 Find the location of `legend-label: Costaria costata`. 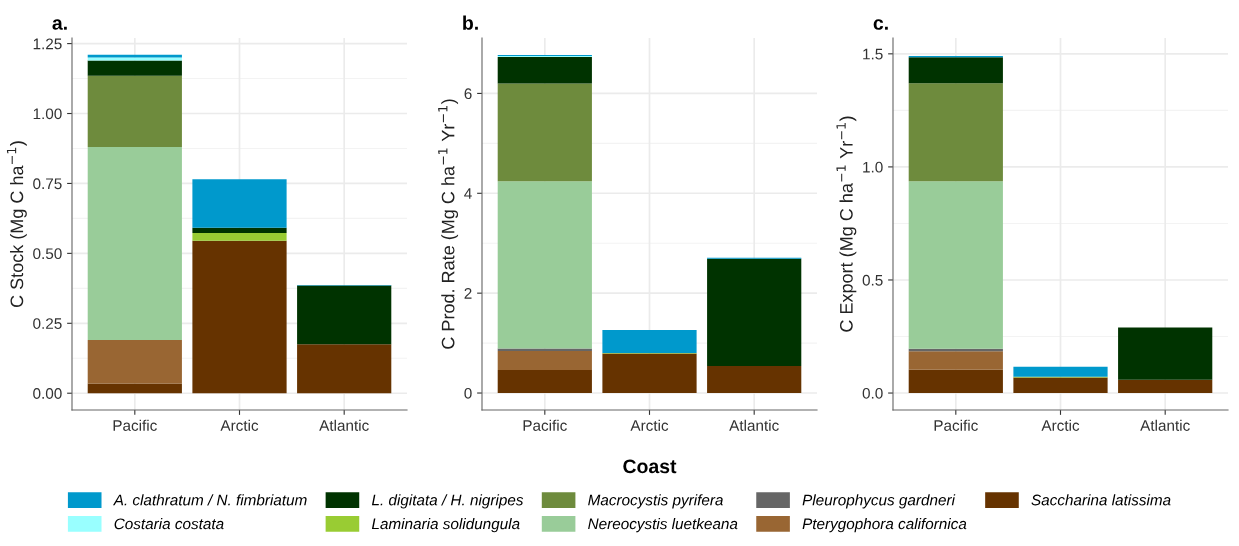

legend-label: Costaria costata is located at coordinates (169, 524).